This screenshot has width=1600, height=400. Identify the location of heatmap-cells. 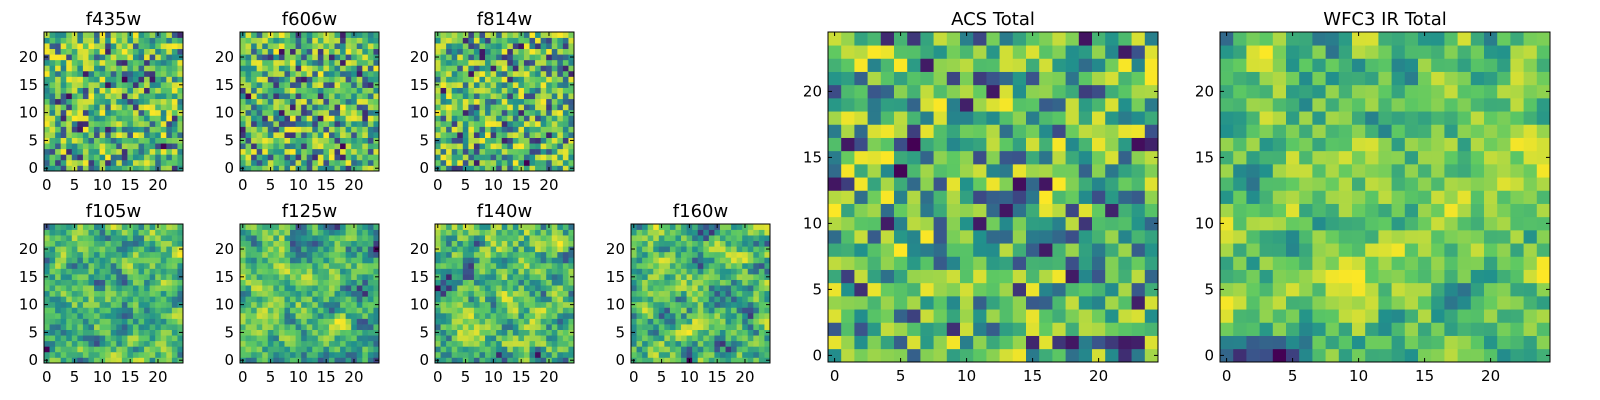
(505, 294).